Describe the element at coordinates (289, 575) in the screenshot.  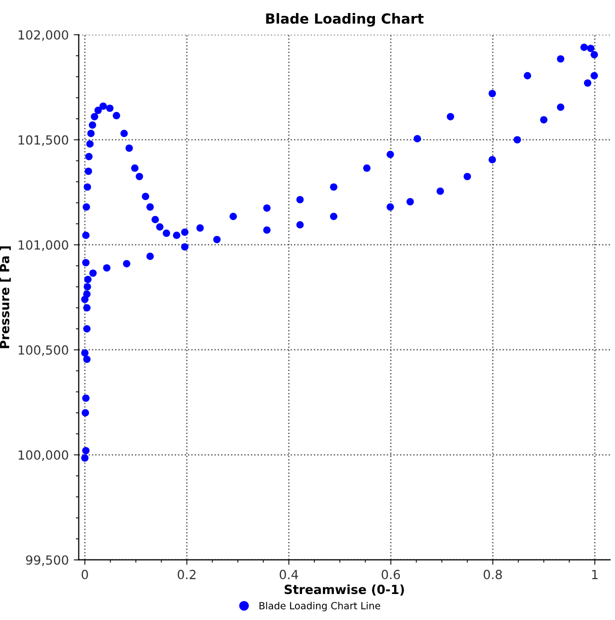
I see `x-tick-label: 0.4` at that location.